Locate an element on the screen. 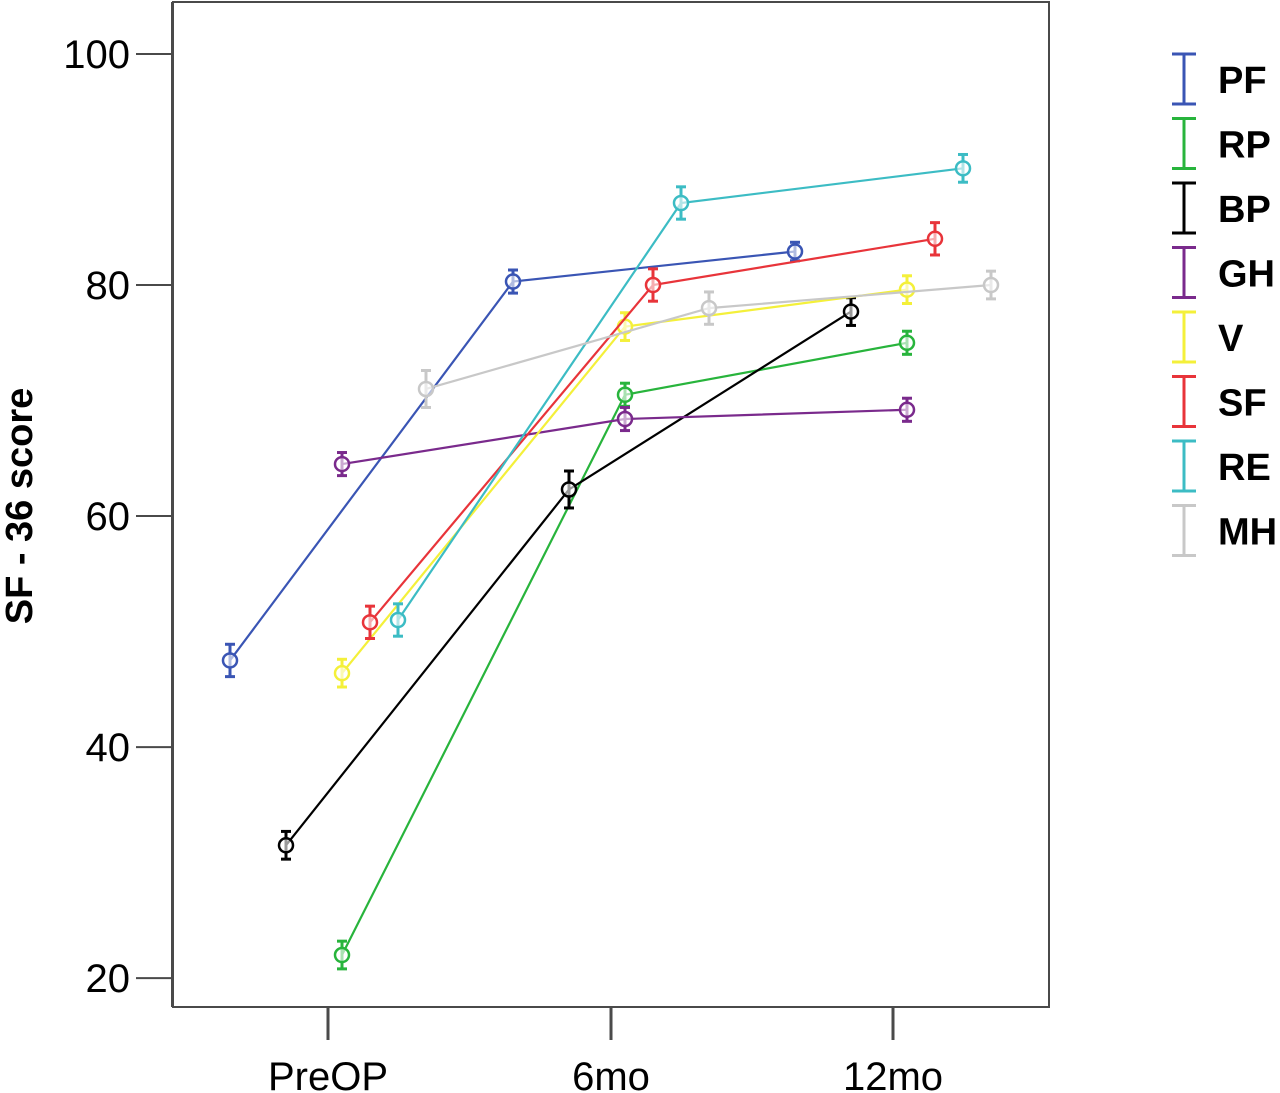  legend-label: SF is located at coordinates (1242, 404).